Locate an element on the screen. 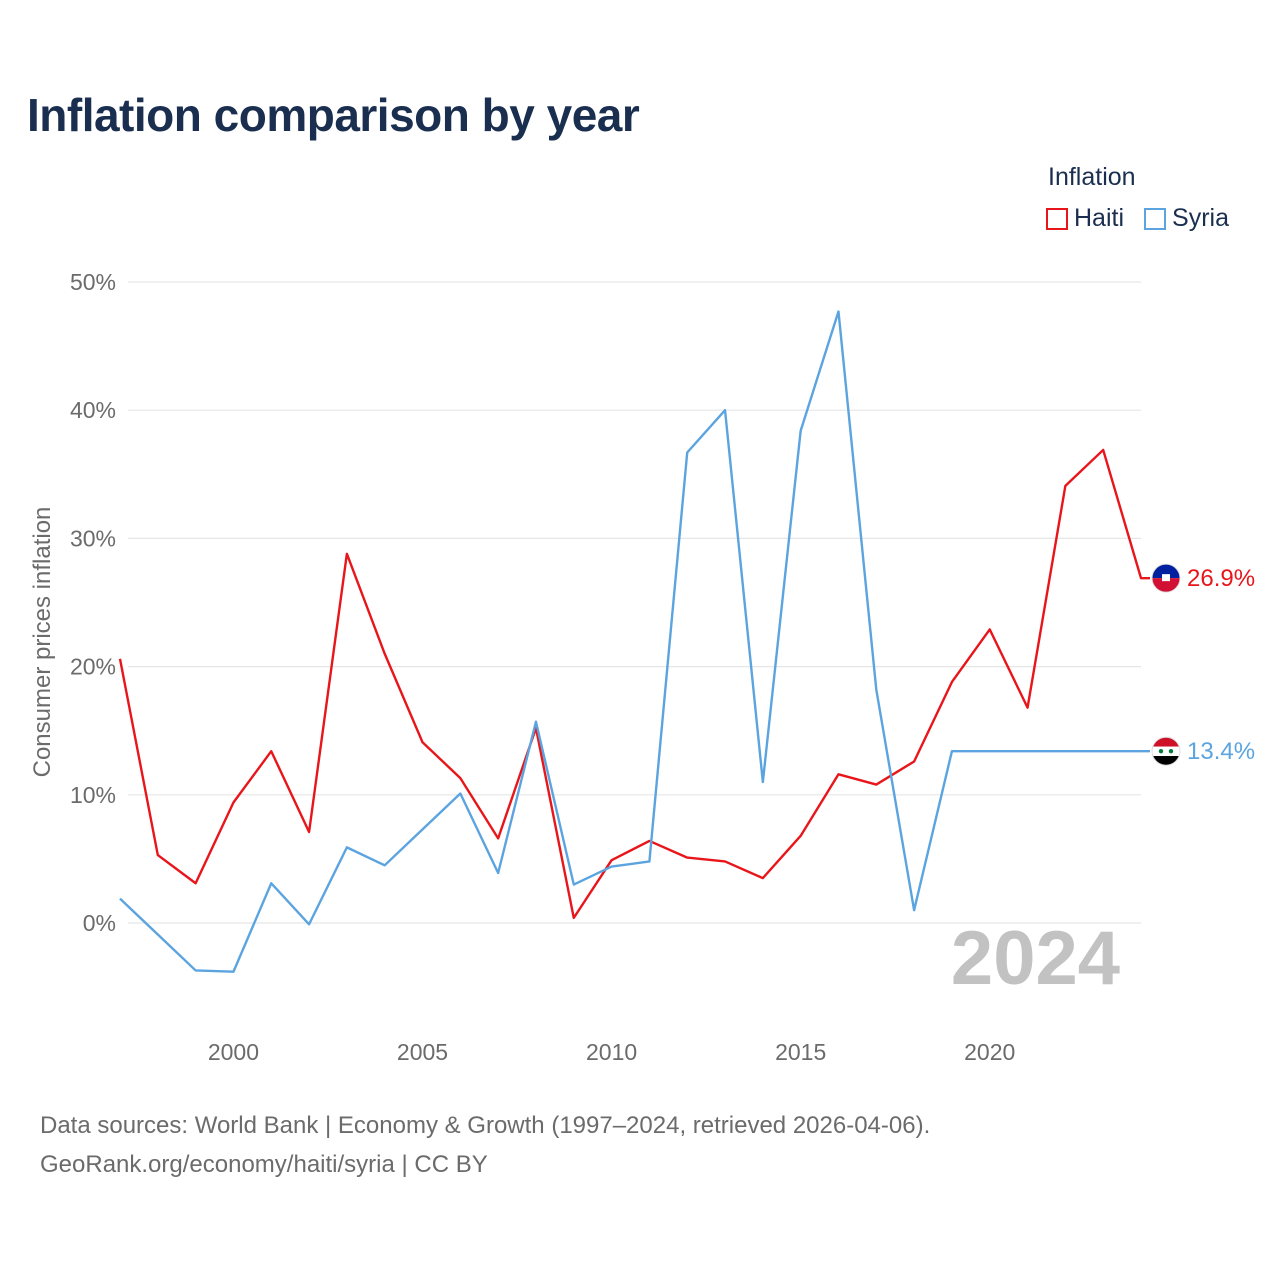  y-tick-label: 40% is located at coordinates (93, 410).